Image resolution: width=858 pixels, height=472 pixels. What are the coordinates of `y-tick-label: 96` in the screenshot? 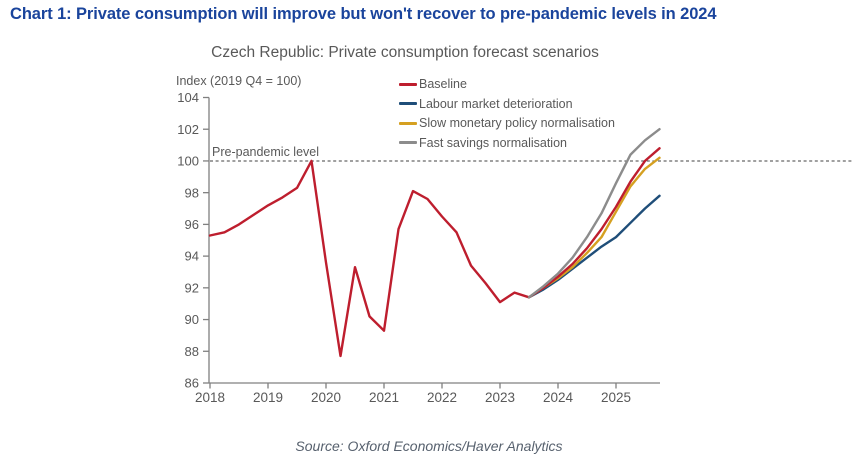 It's located at (192, 224).